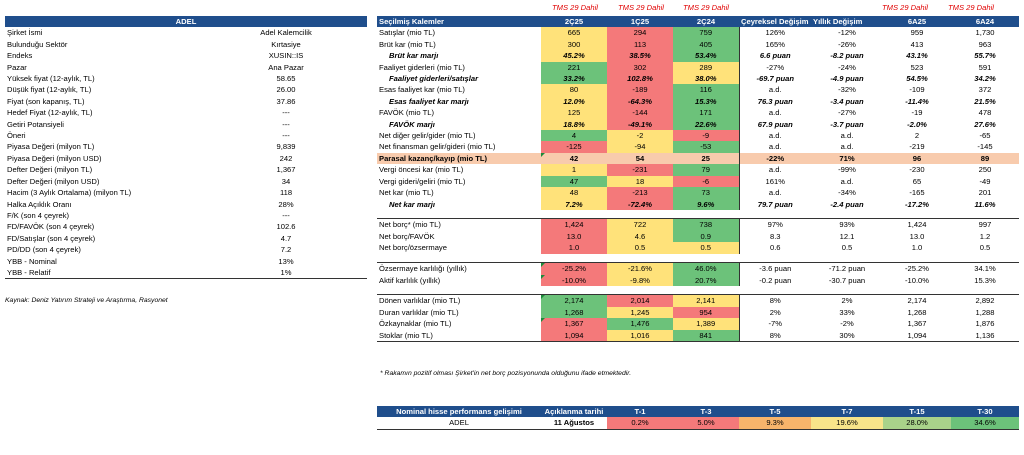 Image resolution: width=1024 pixels, height=455 pixels. Describe the element at coordinates (286, 90) in the screenshot. I see `info-value: 26.00` at that location.